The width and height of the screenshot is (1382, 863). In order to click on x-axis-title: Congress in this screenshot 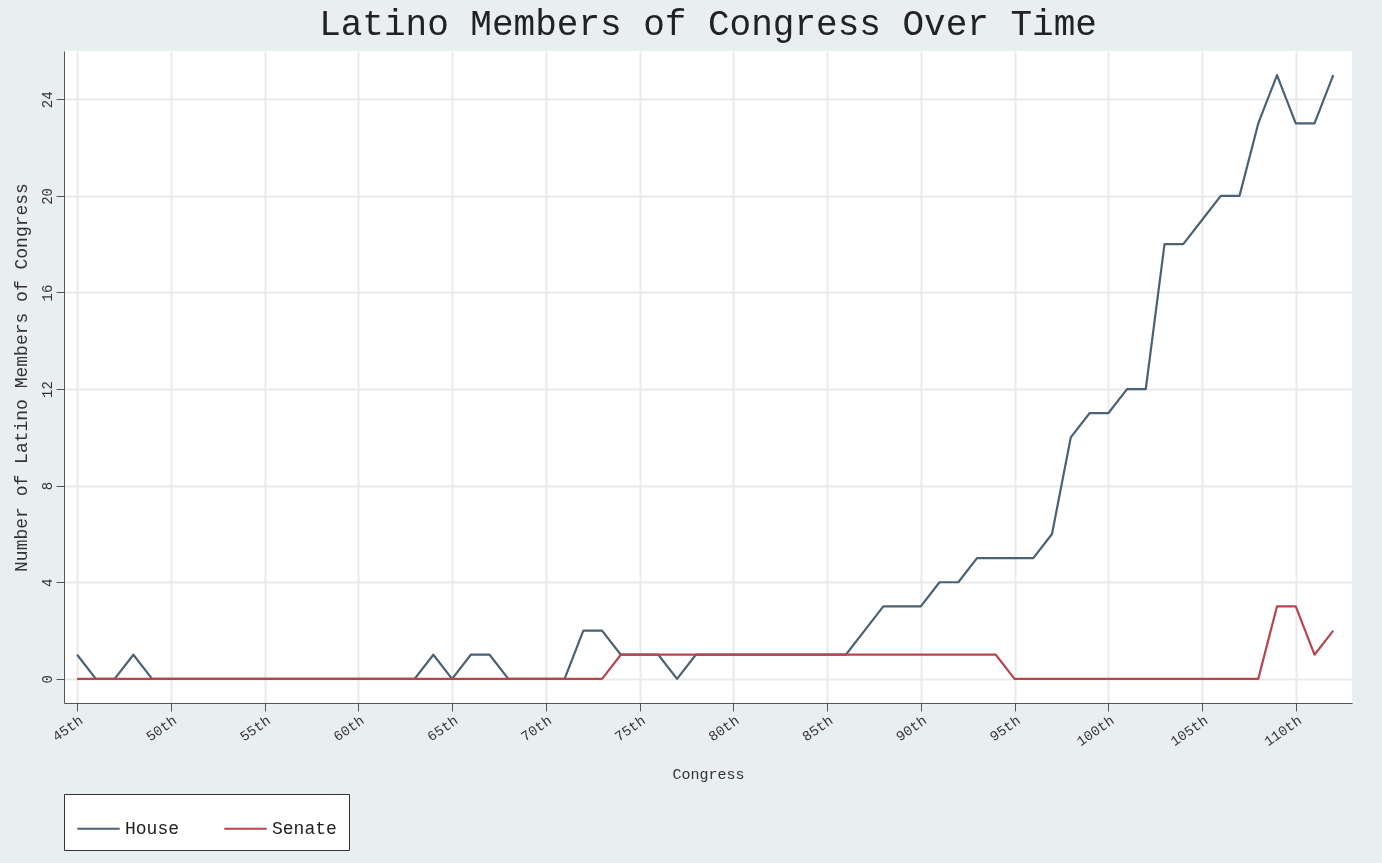, I will do `click(708, 776)`.